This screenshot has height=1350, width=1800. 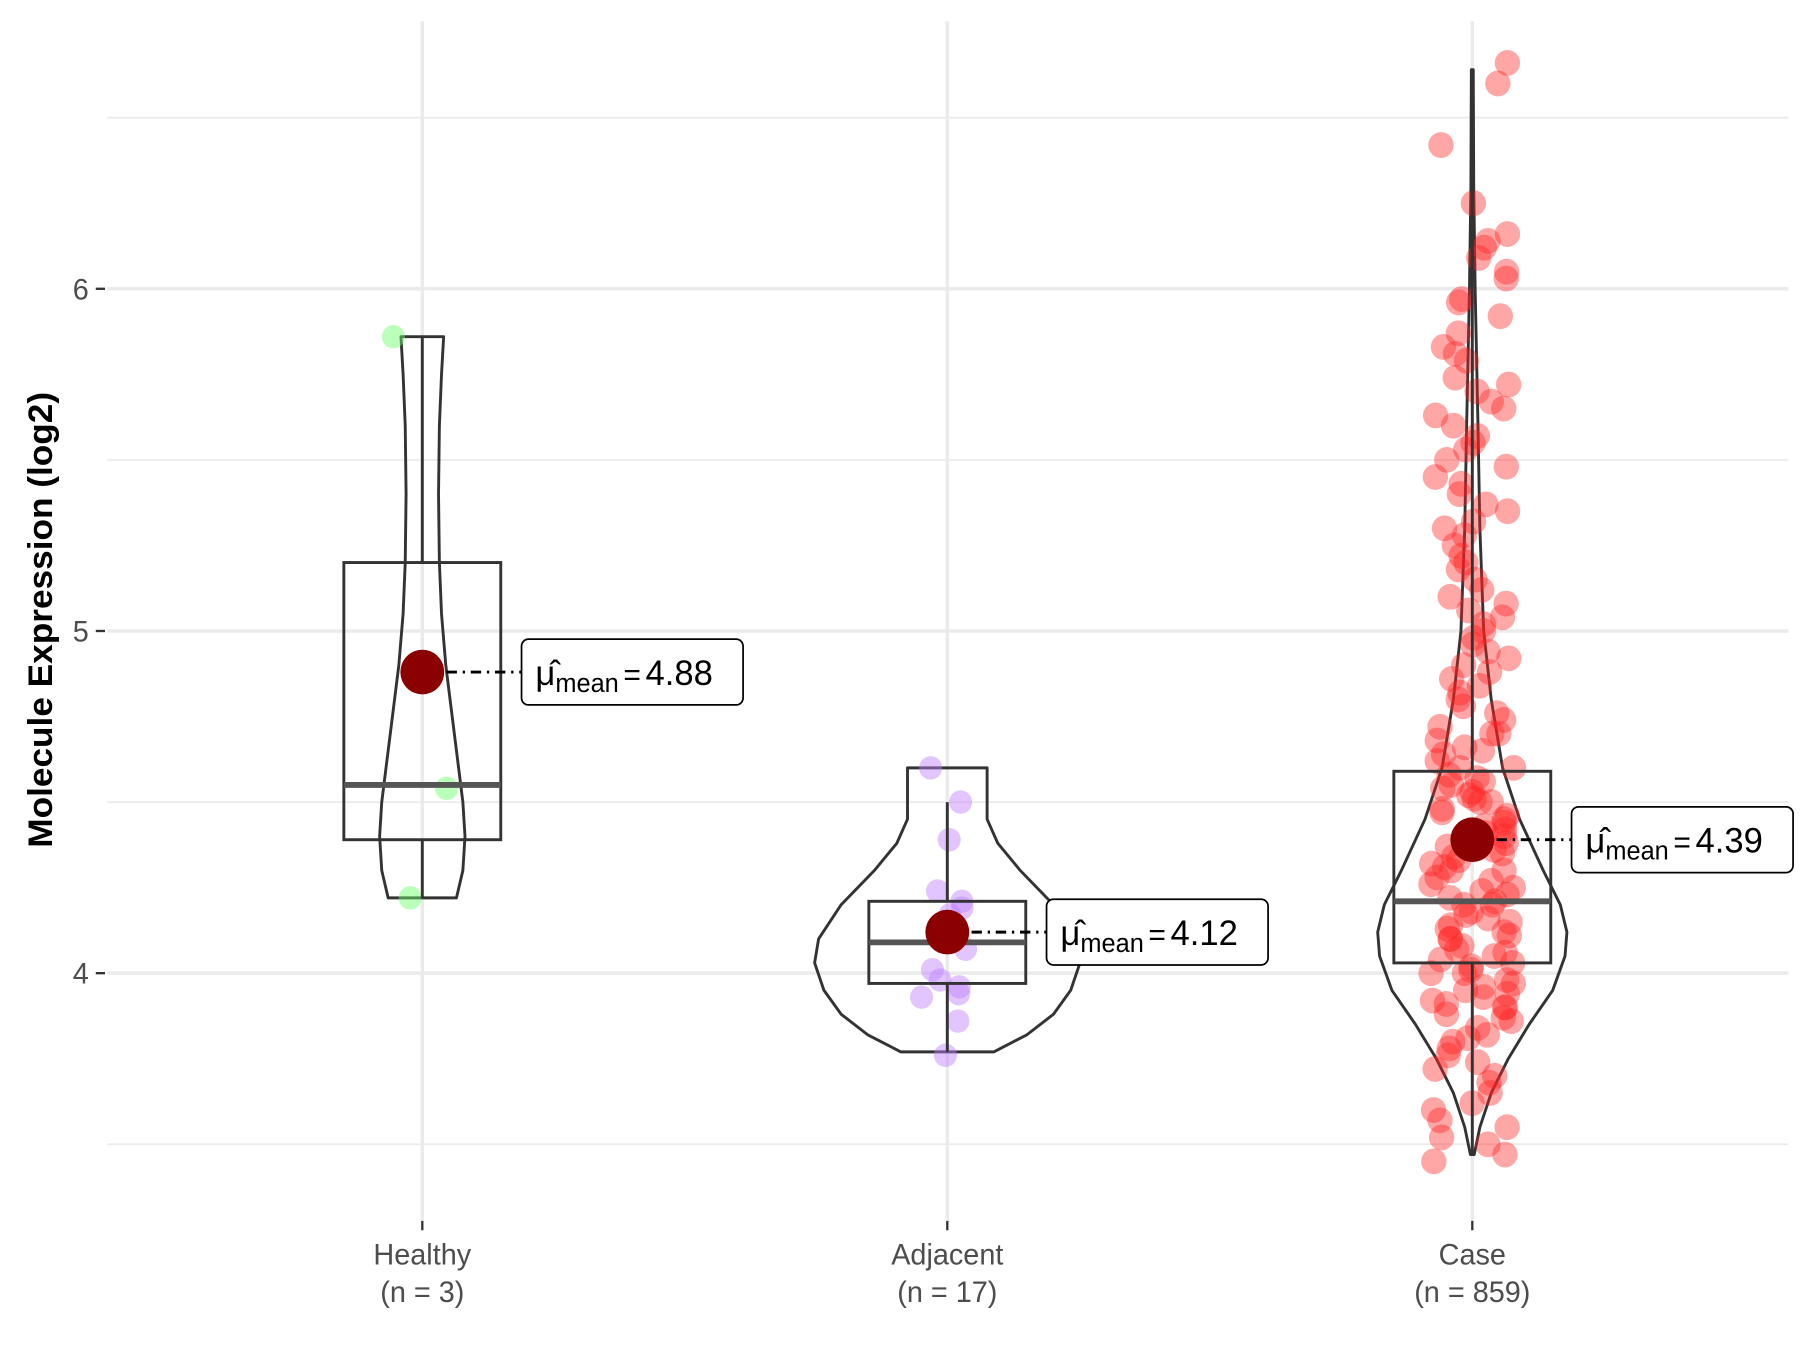 I want to click on x-tick-label-adjacent: Adjacent, so click(x=947, y=1255).